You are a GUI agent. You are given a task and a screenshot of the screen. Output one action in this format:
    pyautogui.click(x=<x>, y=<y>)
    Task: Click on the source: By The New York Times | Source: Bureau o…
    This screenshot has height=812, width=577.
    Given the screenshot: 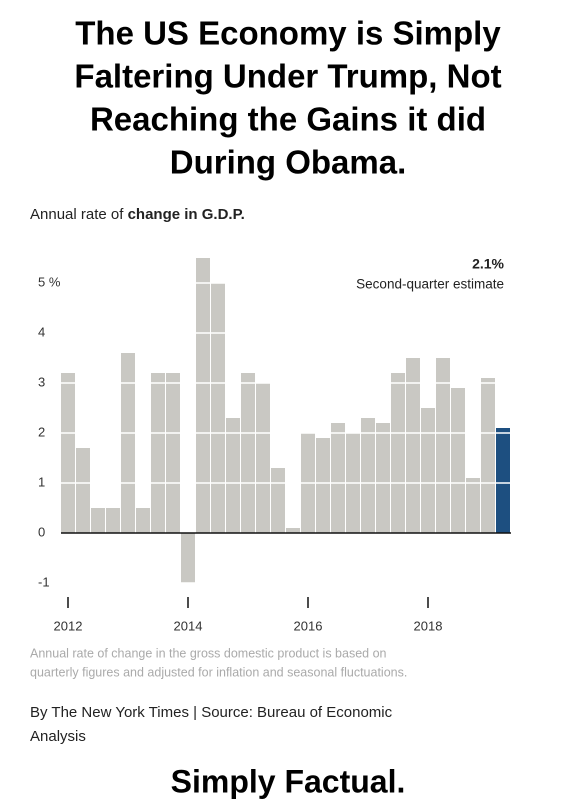 What is the action you would take?
    pyautogui.click(x=211, y=712)
    